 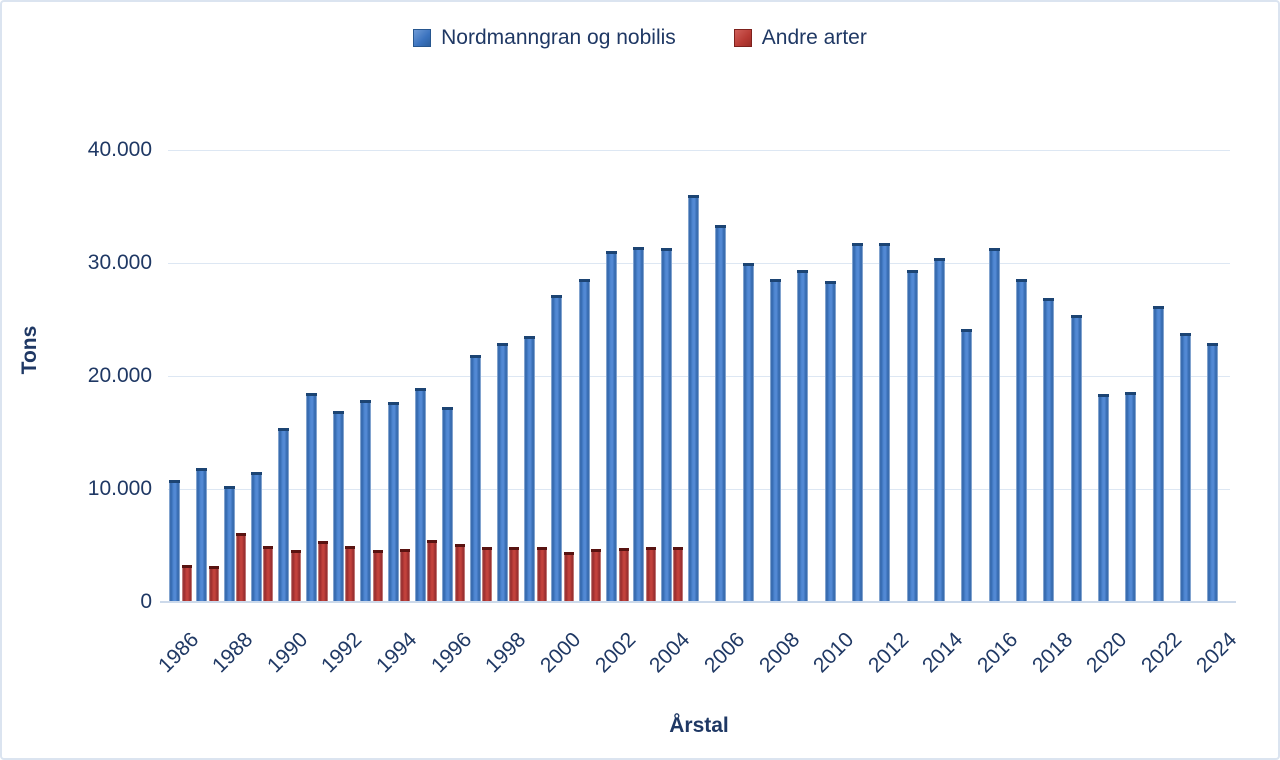 What do you see at coordinates (568, 577) in the screenshot?
I see `bar-andre-arter-2000` at bounding box center [568, 577].